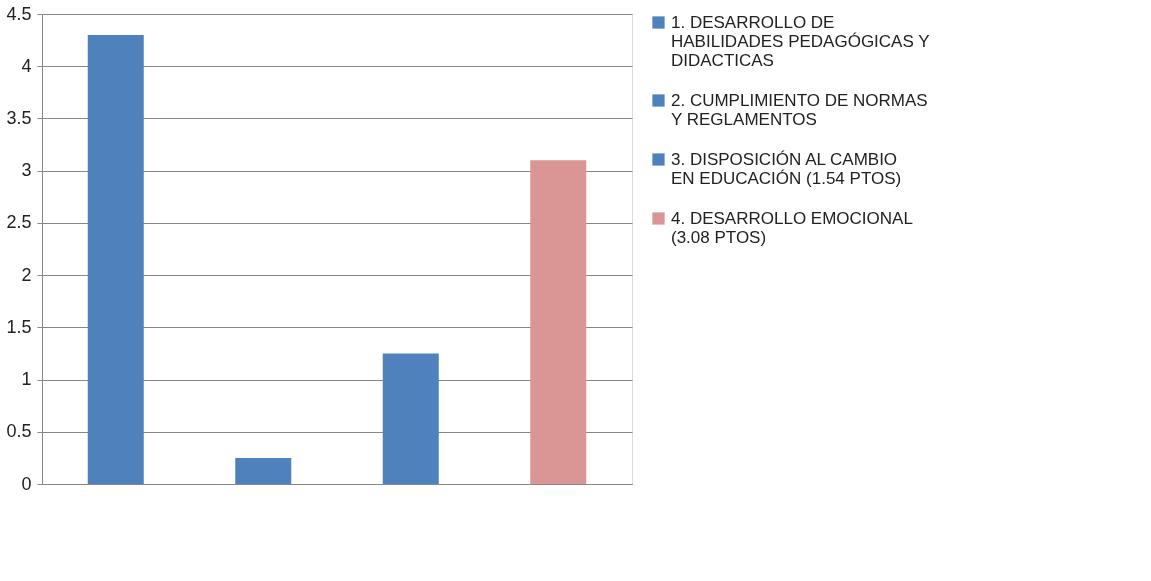 The height and width of the screenshot is (581, 1151). What do you see at coordinates (19, 13) in the screenshot?
I see `y-tick-label: 4.5` at bounding box center [19, 13].